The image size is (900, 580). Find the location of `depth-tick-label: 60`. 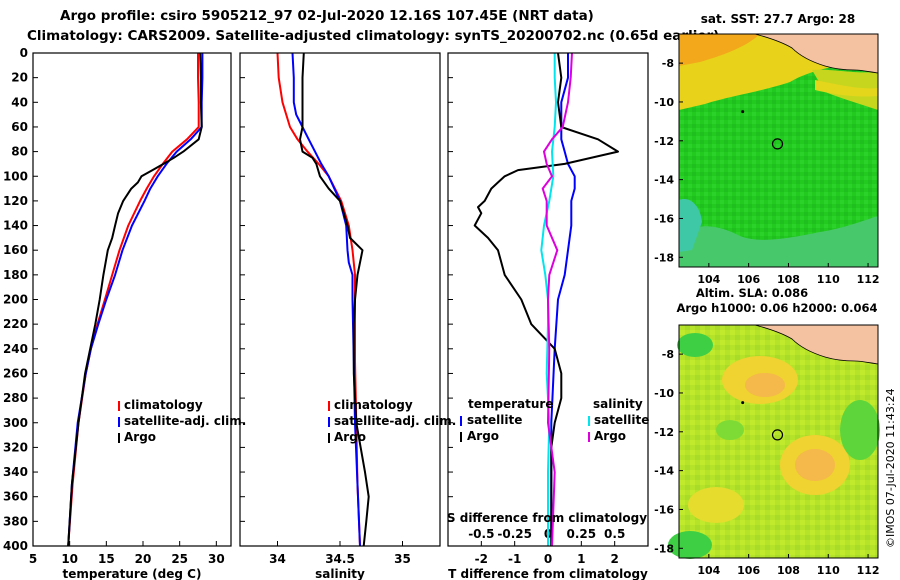

depth-tick-label: 60 is located at coordinates (19, 127).